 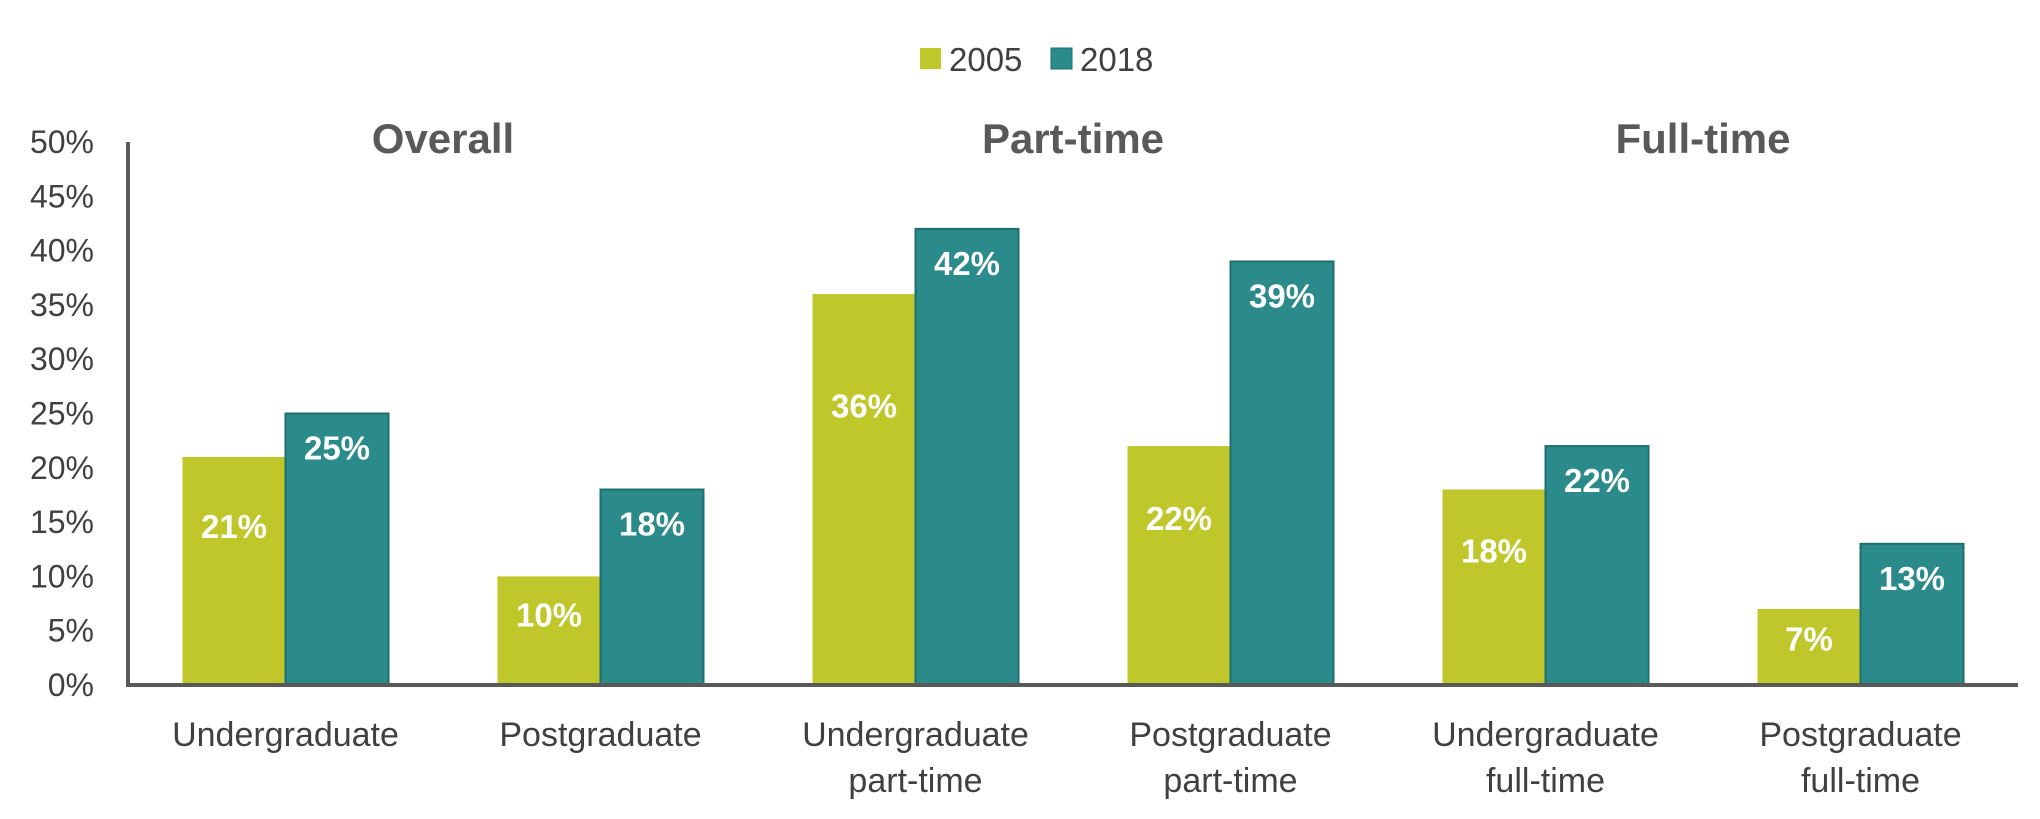 What do you see at coordinates (1061, 58) in the screenshot?
I see `legend-swatch-2018` at bounding box center [1061, 58].